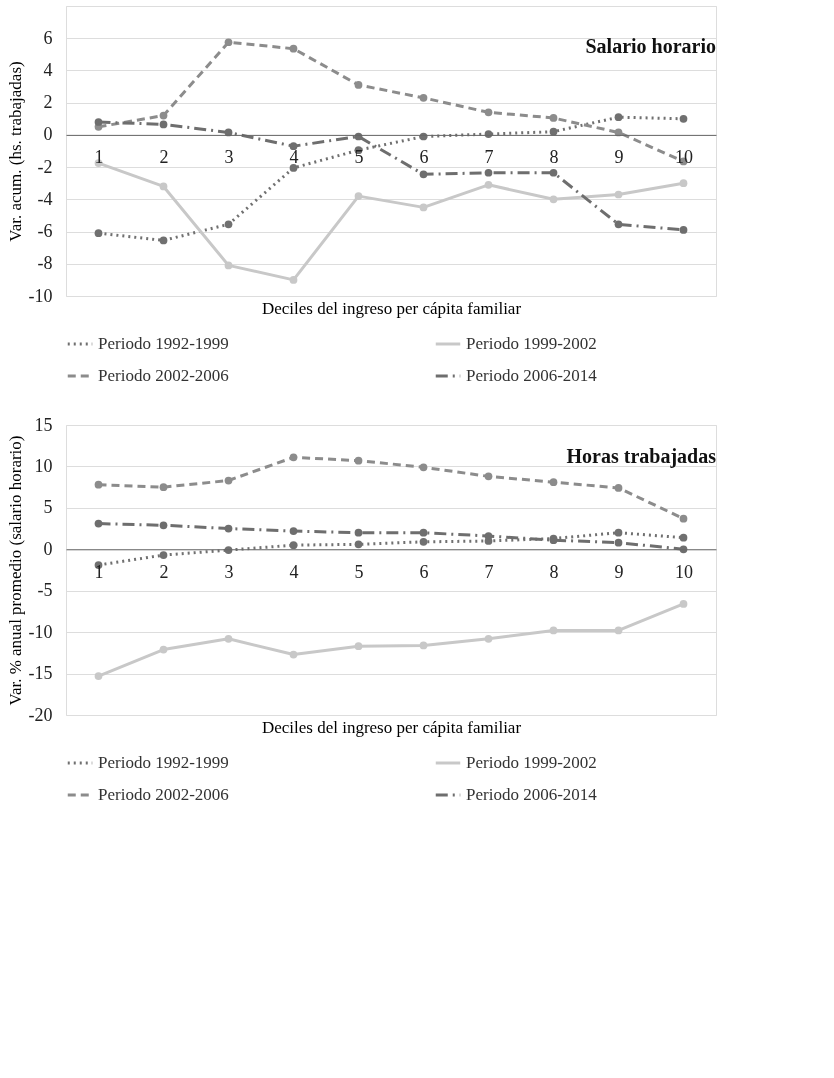 The image size is (834, 1078). I want to click on x-tick-label: 8, so click(554, 157).